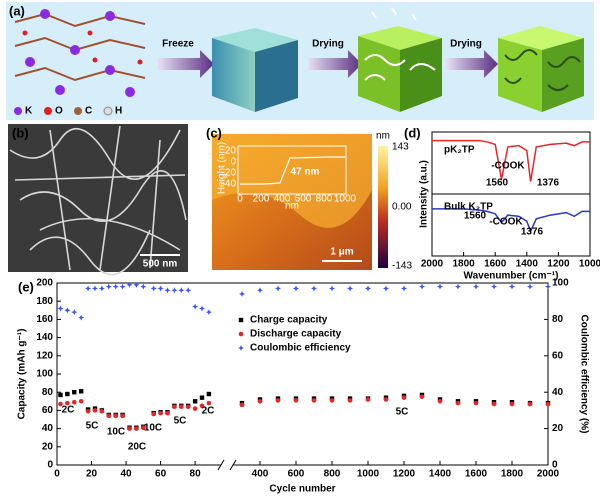  What do you see at coordinates (178, 44) in the screenshot?
I see `step-label: Freeze` at bounding box center [178, 44].